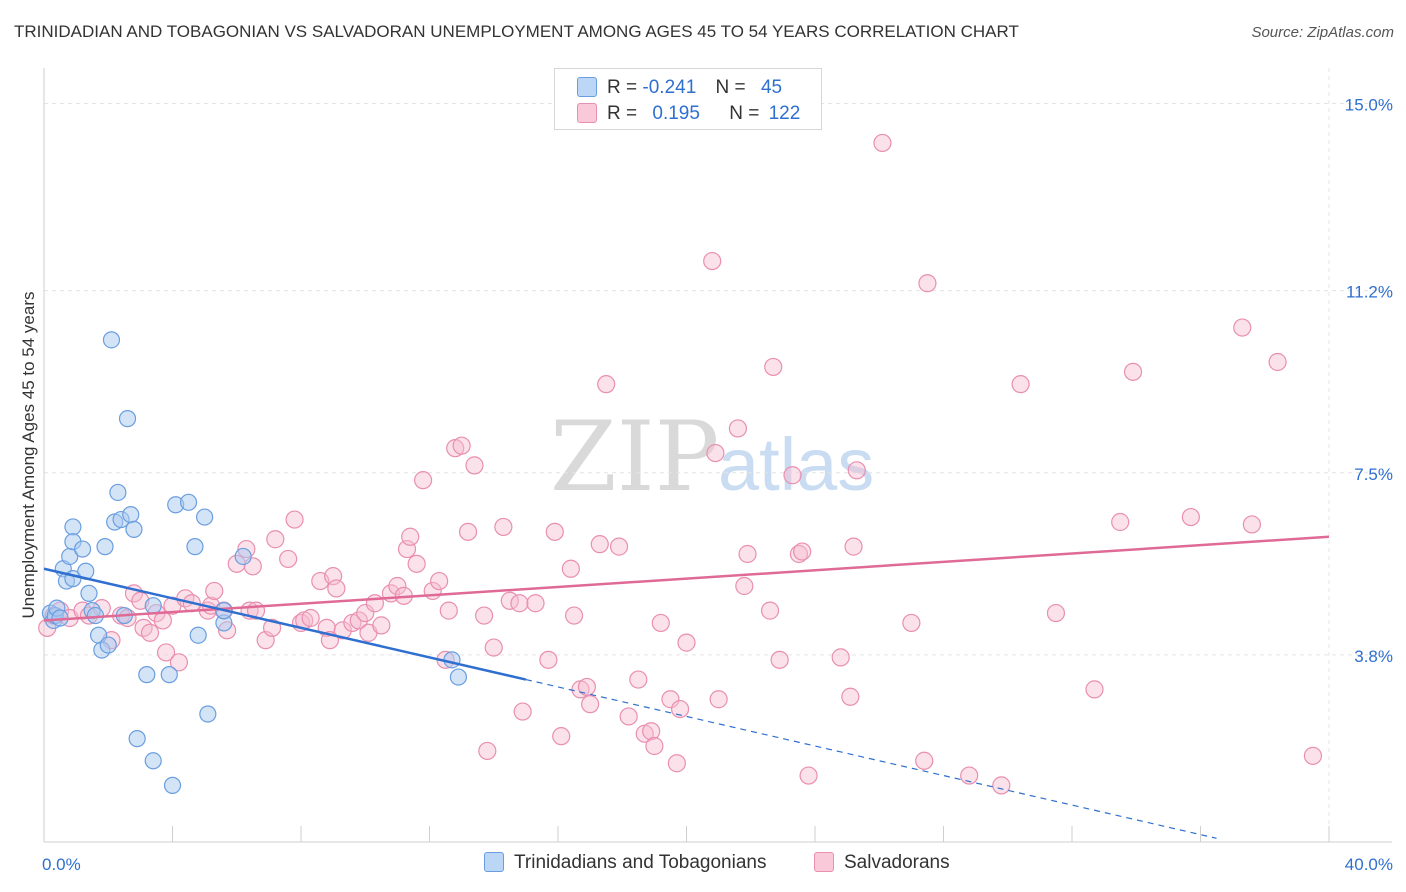 The height and width of the screenshot is (892, 1406). Describe the element at coordinates (28, 455) in the screenshot. I see `y-axis-label: Unemployment Among Ages 45 to 54 years` at that location.